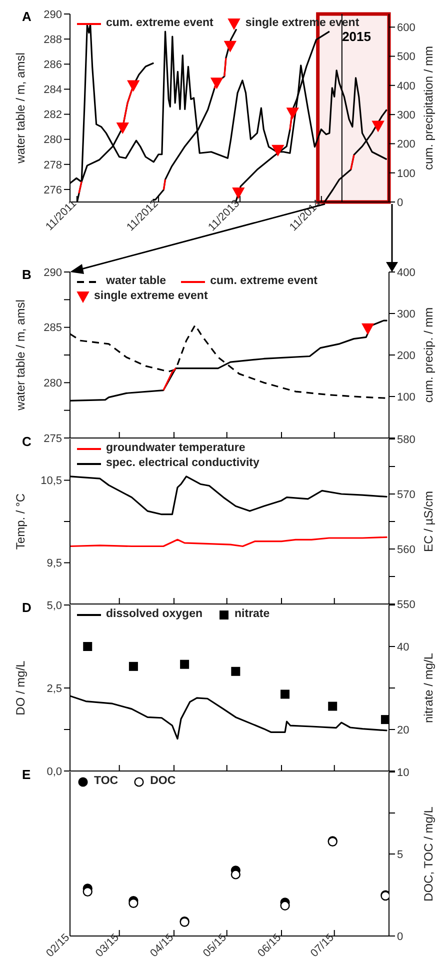 The width and height of the screenshot is (441, 974). Describe the element at coordinates (406, 57) in the screenshot. I see `y2-tick-label: 500` at that location.